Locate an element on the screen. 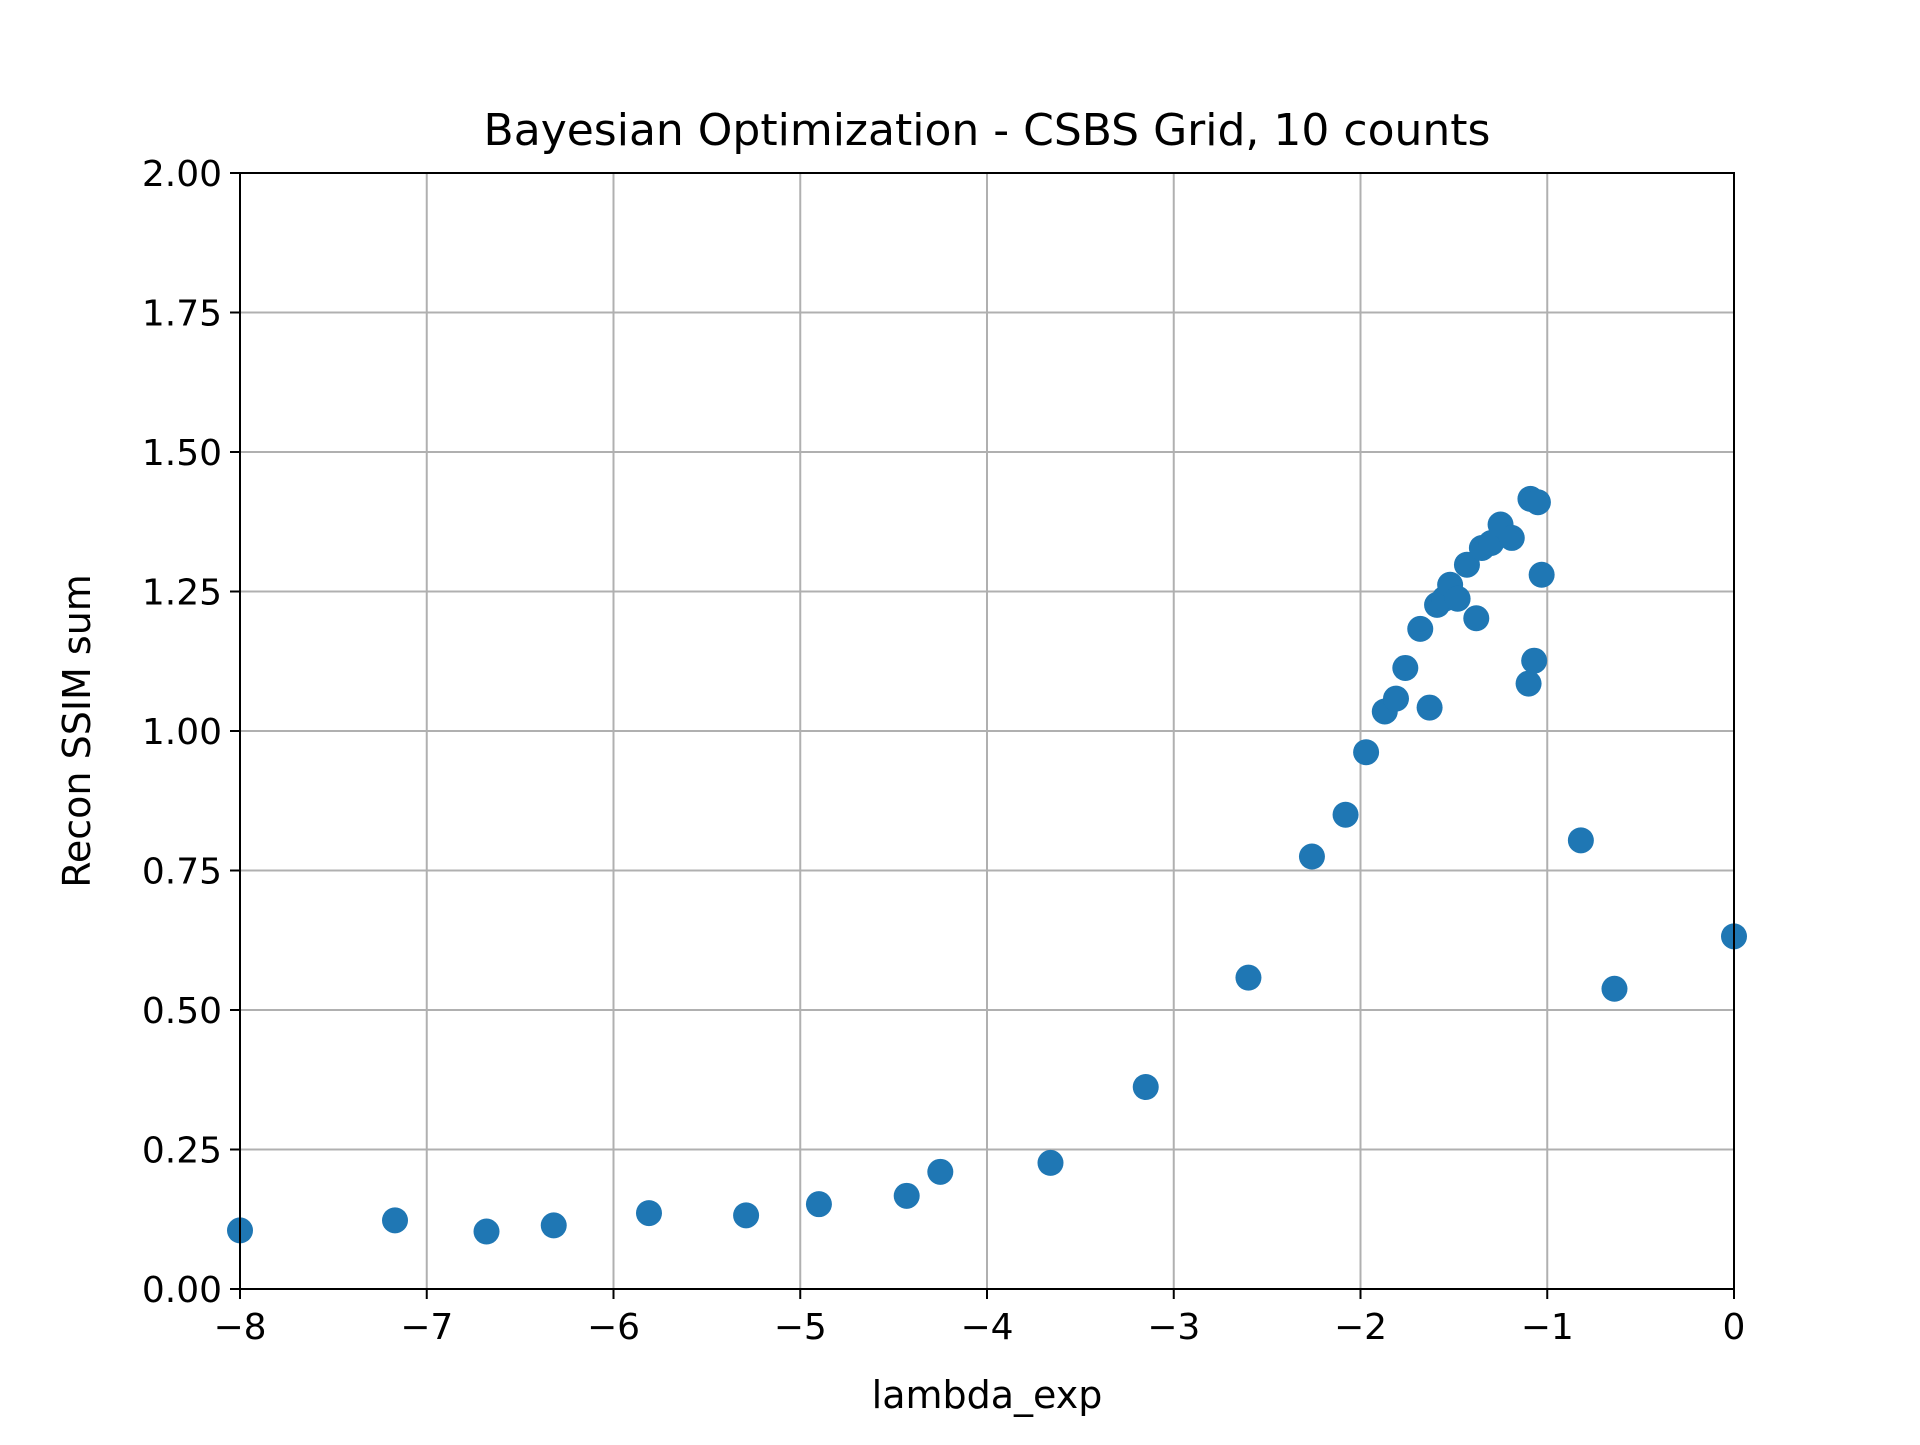 This screenshot has height=1445, width=1920. x-tick-label: −8 is located at coordinates (239, 1327).